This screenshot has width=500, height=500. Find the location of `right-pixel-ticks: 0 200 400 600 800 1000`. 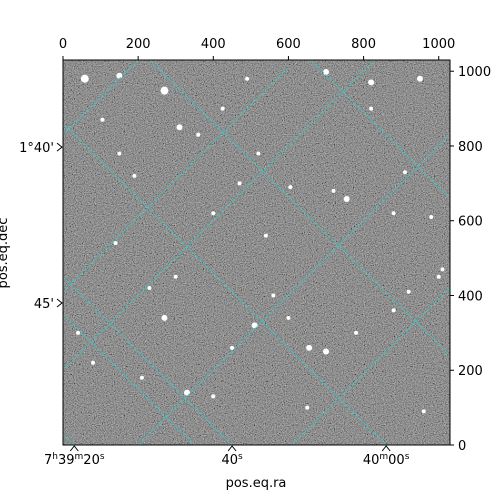

right-pixel-ticks: 0 200 400 600 800 1000 is located at coordinates (470, 259).